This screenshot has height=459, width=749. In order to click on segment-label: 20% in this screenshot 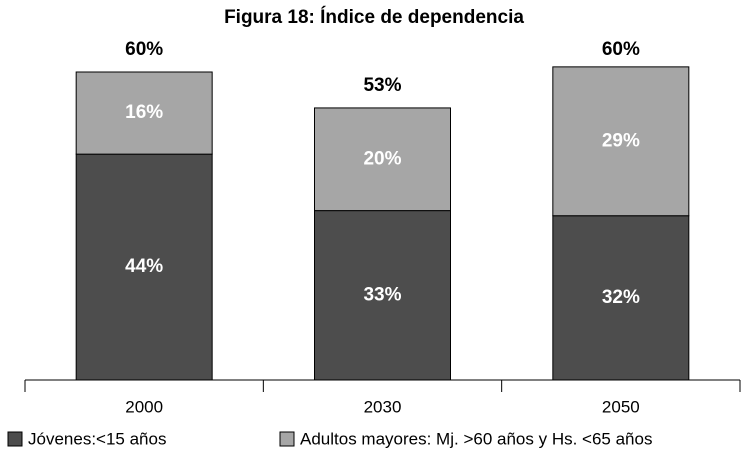, I will do `click(382, 158)`.